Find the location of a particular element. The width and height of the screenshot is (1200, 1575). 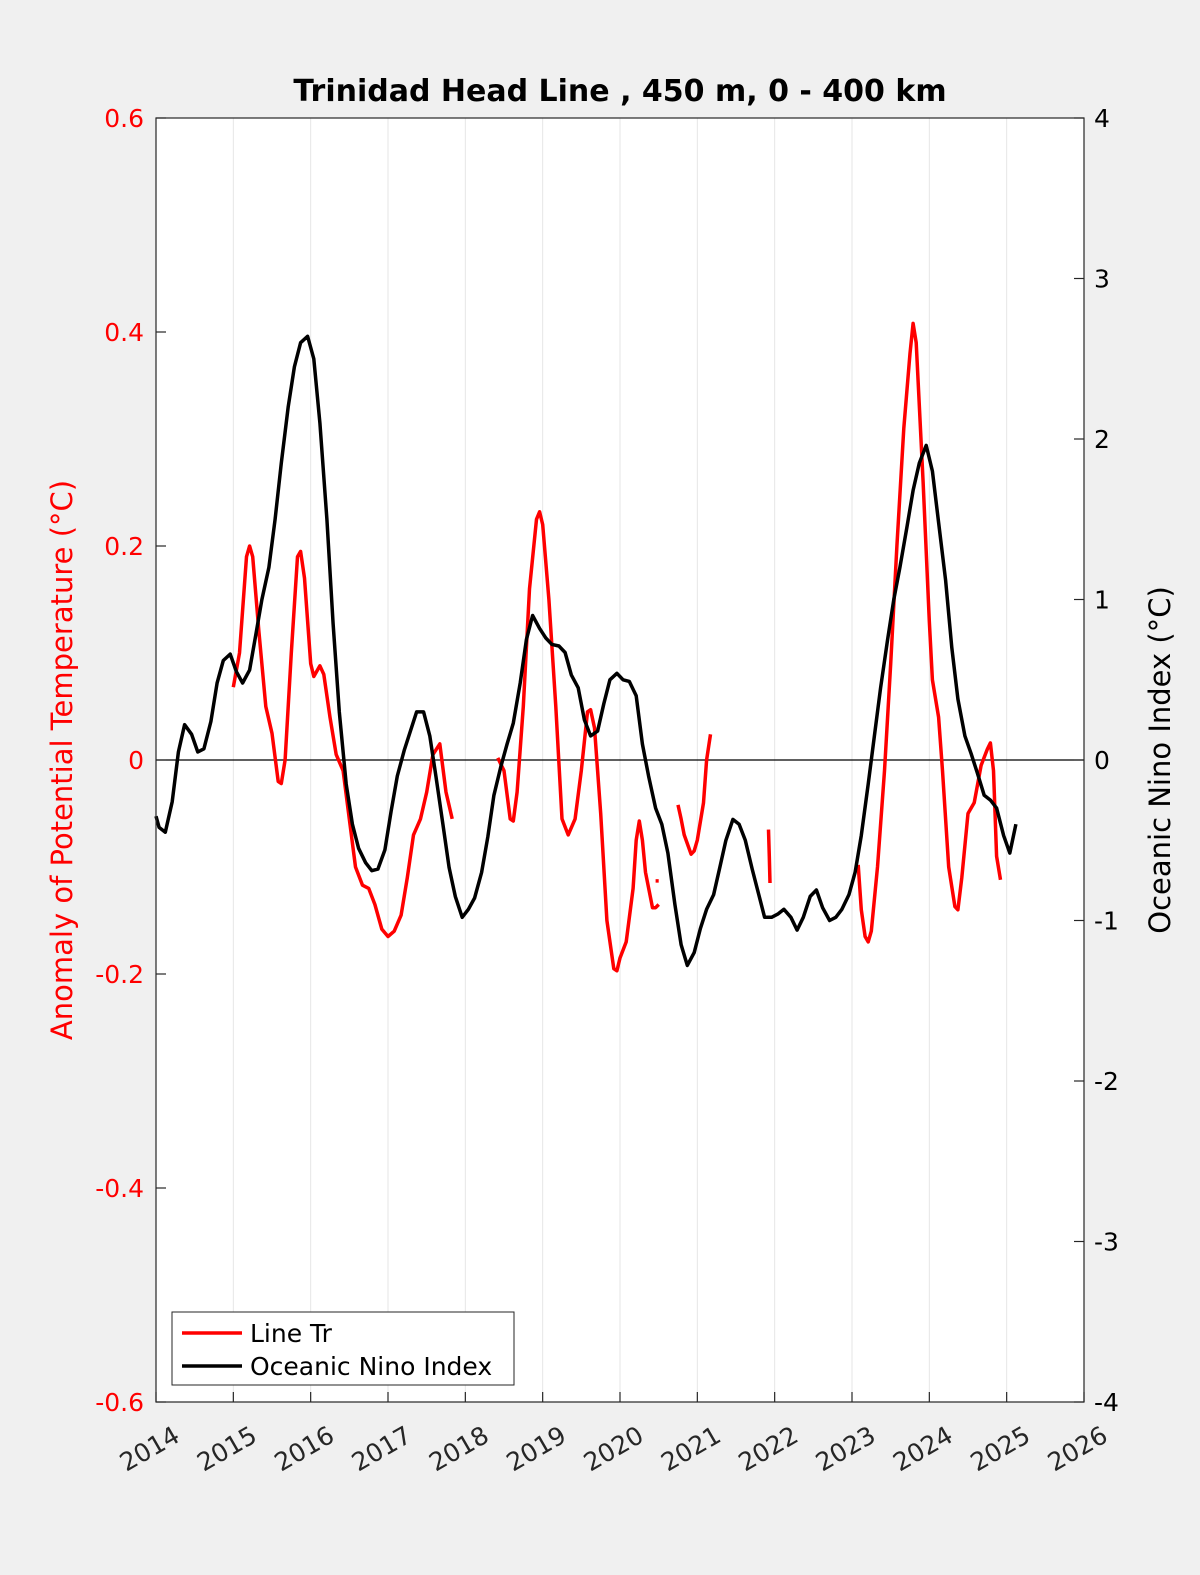

legend-box is located at coordinates (343, 1348).